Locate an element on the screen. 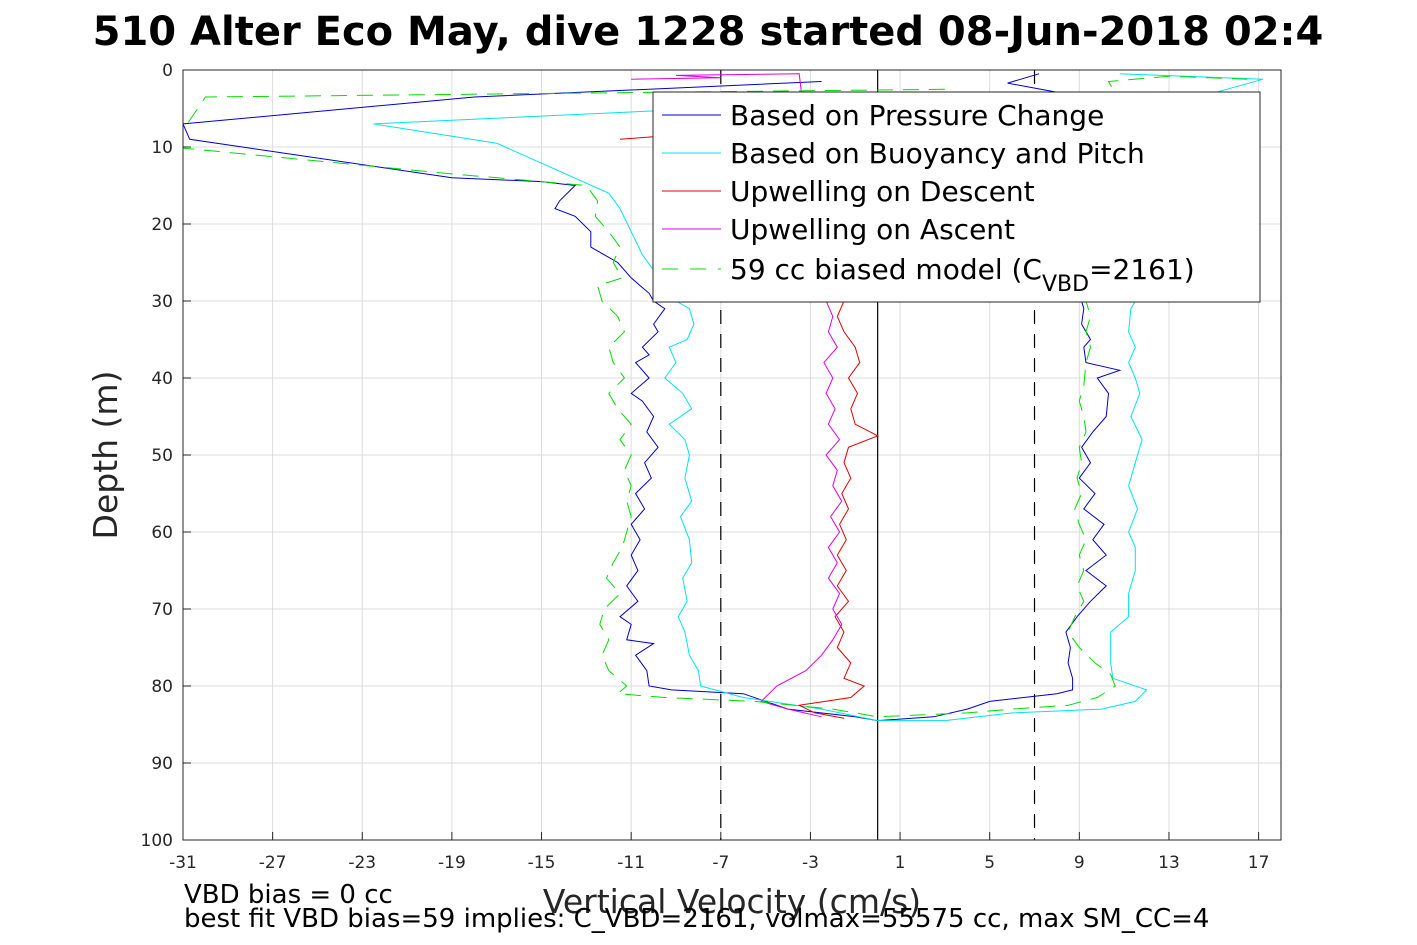  legend-box is located at coordinates (956, 197).